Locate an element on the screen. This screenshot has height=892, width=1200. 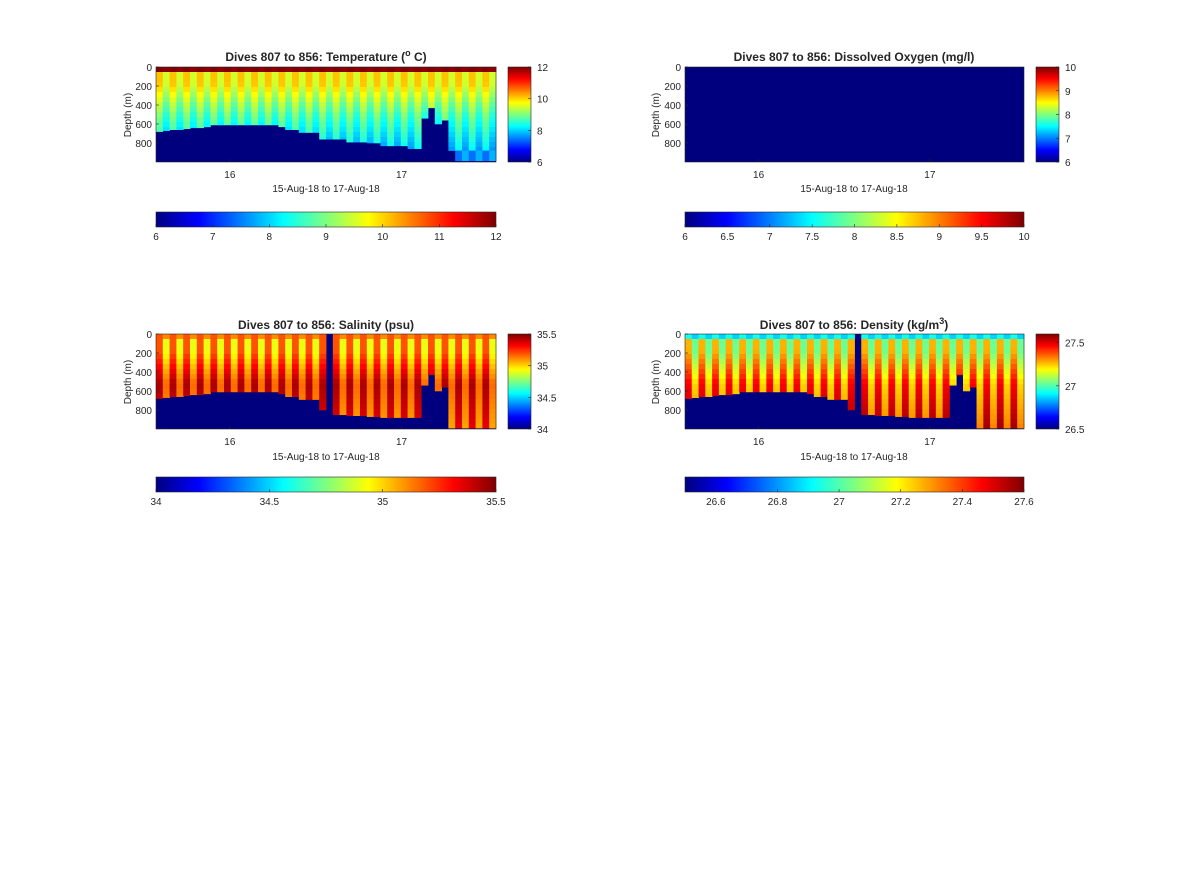
colorbar-tick-label: 35 is located at coordinates (543, 367).